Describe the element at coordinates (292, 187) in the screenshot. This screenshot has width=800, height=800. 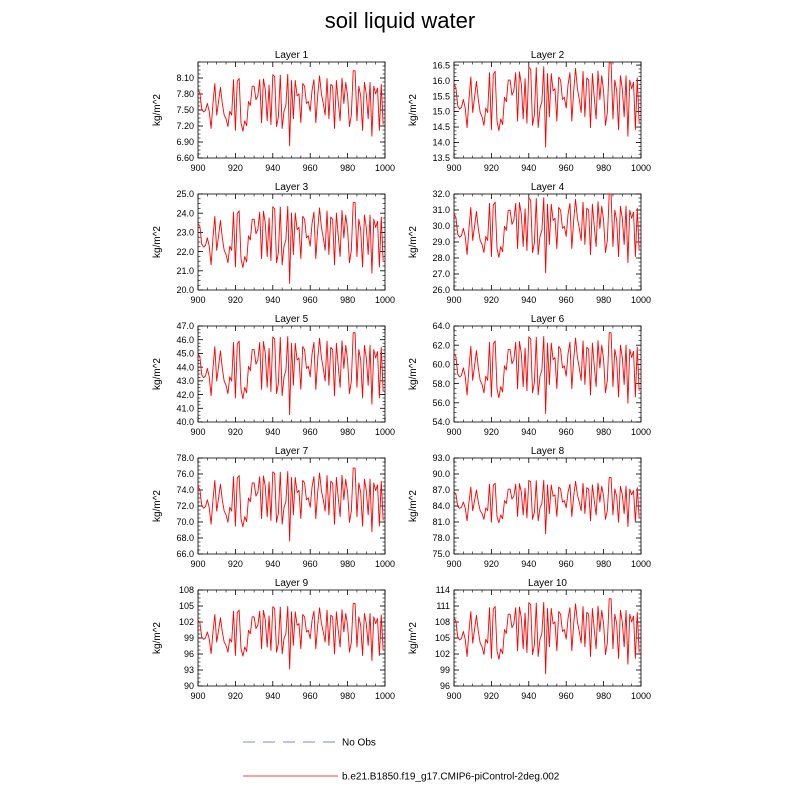
I see `panel-title: Layer 3` at that location.